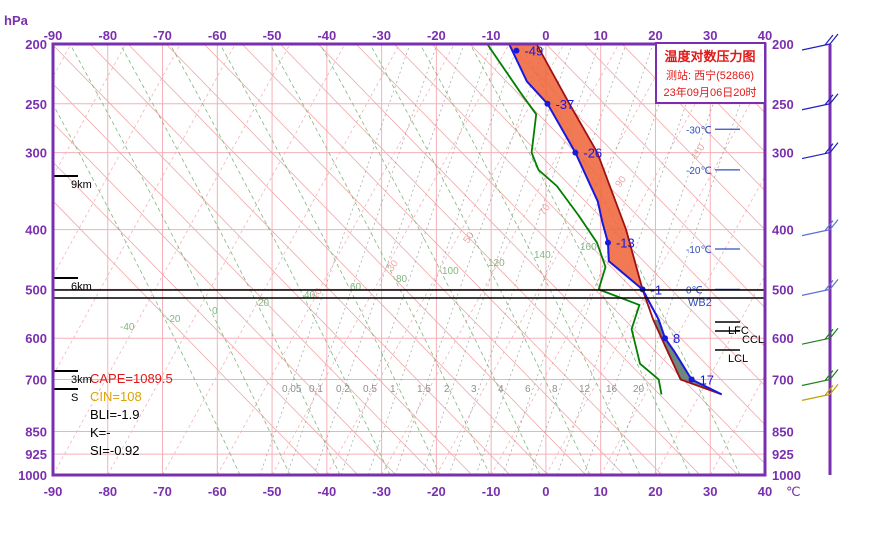 This screenshot has height=533, width=881. I want to click on mixing-ratio-label: 3, so click(474, 389).